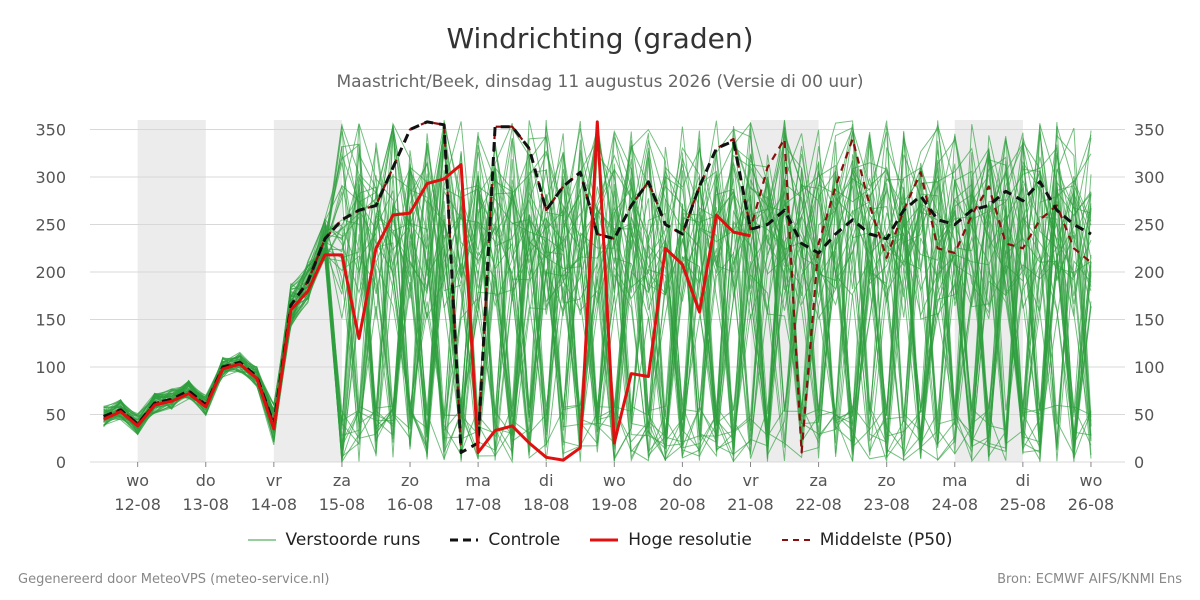 The width and height of the screenshot is (1200, 600). Describe the element at coordinates (1139, 462) in the screenshot. I see `y-tick-right-0: 0` at that location.